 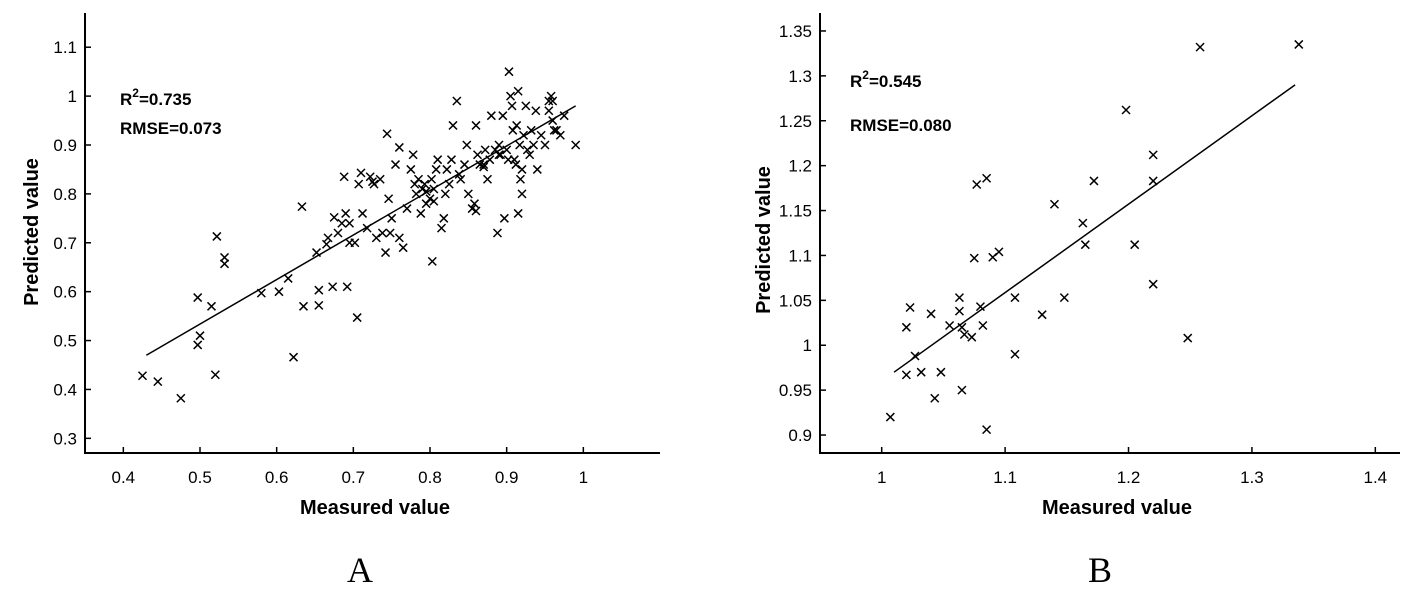 I want to click on r-squared-superscript-b: 2, so click(x=865, y=75).